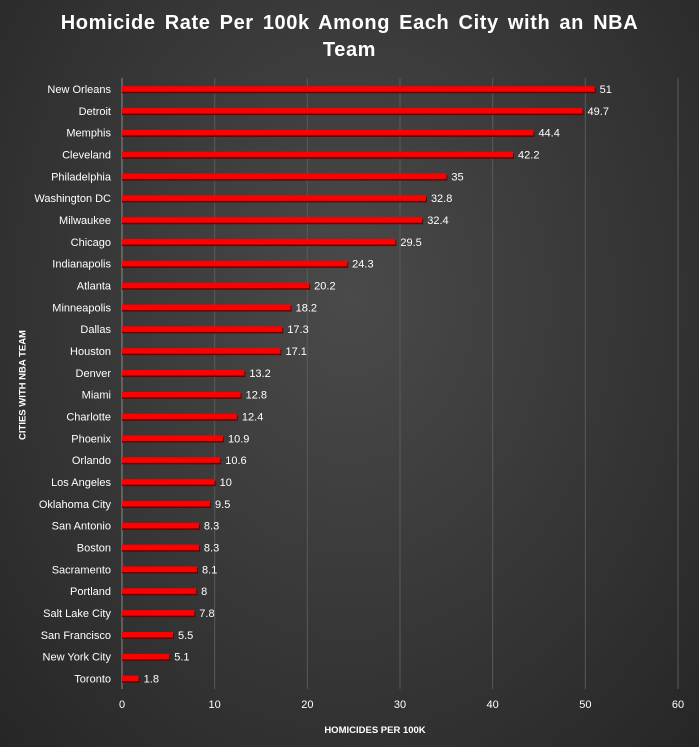 This screenshot has width=699, height=747. Describe the element at coordinates (79, 90) in the screenshot. I see `category-label: New Orleans` at that location.